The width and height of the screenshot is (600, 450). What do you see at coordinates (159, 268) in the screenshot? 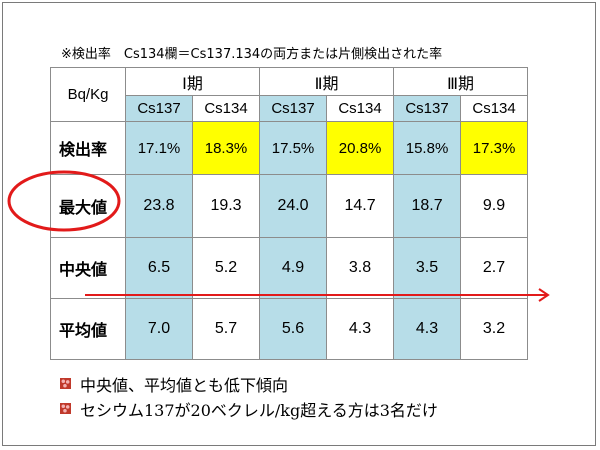
I see `table-cell: 6.5` at bounding box center [159, 268].